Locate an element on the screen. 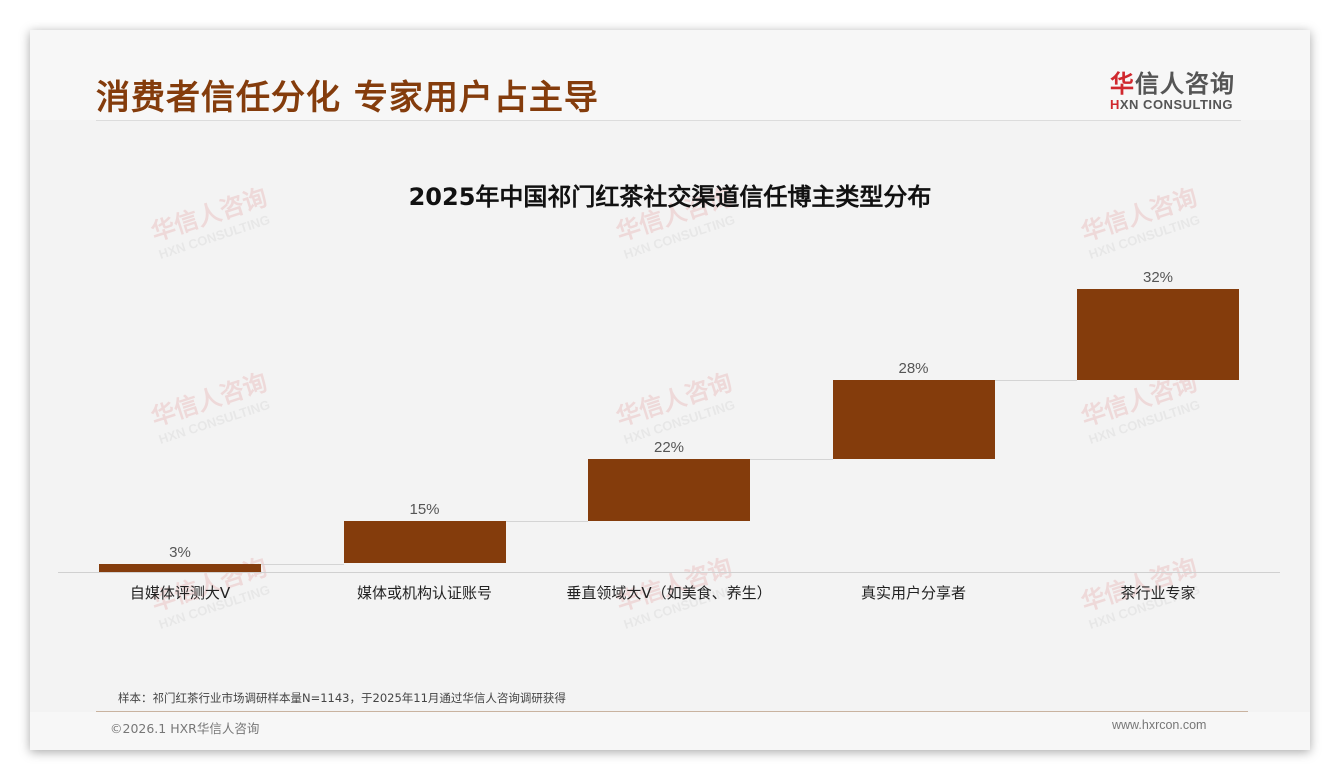  title-divider is located at coordinates (668, 120).